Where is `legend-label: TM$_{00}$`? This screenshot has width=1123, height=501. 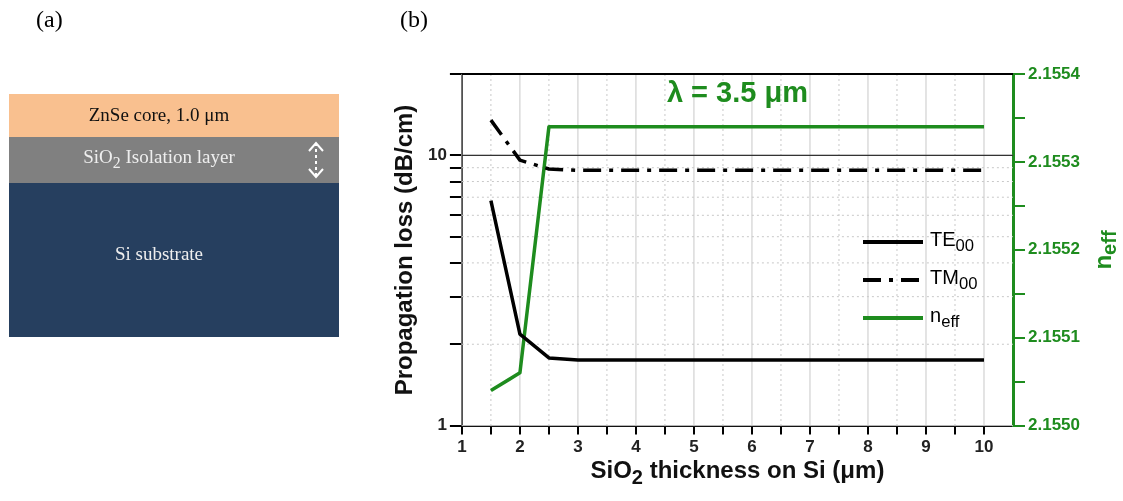
legend-label: TM$_{00}$ is located at coordinates (954, 279).